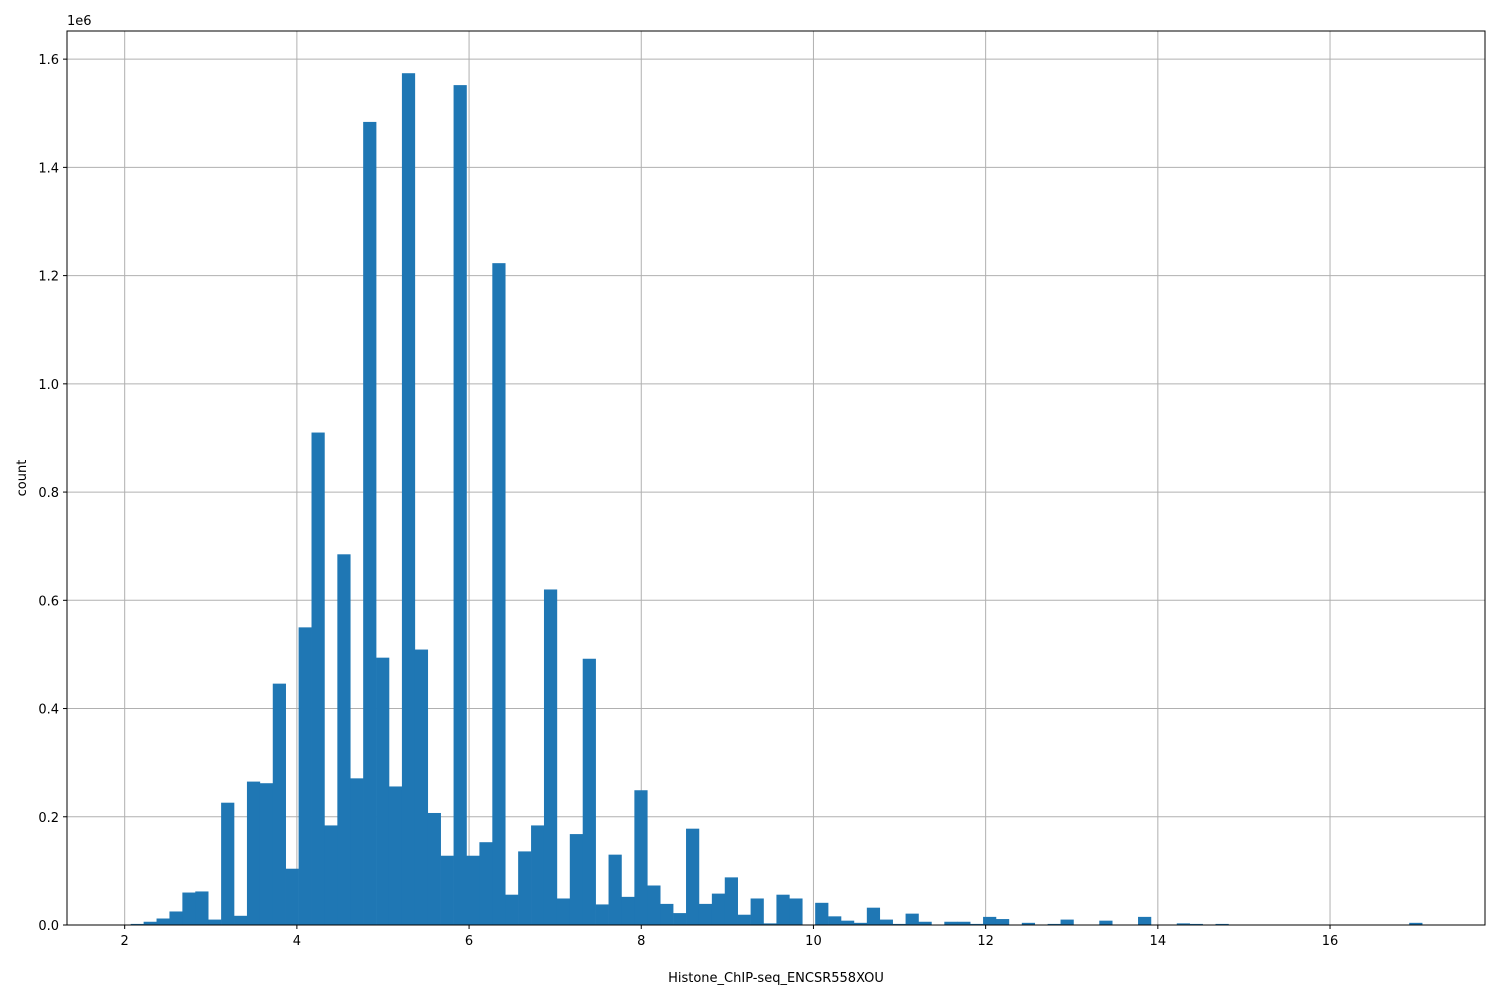  What do you see at coordinates (813, 941) in the screenshot?
I see `x-tick-label: 10` at bounding box center [813, 941].